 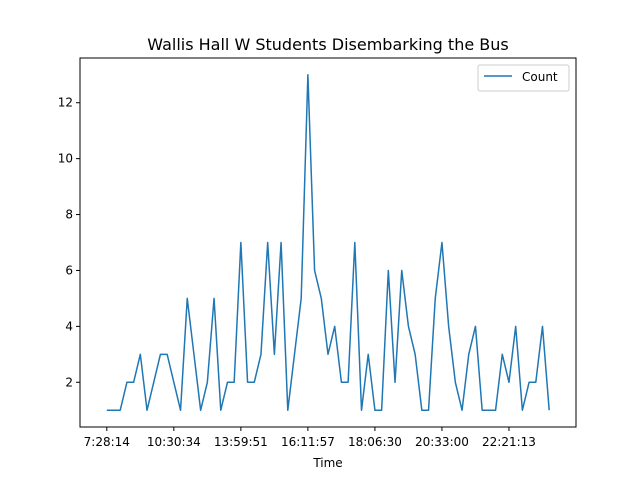 I want to click on x-tick-label: 22:21:13, so click(x=509, y=442).